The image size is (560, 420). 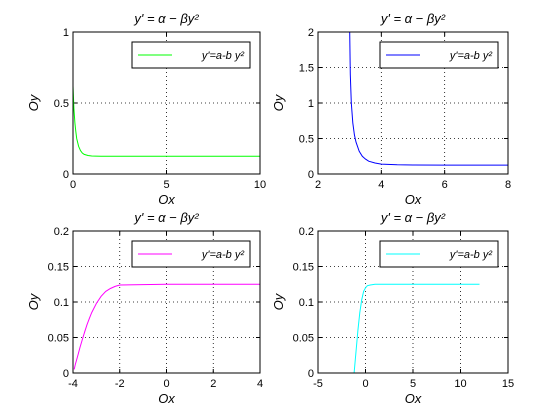 I want to click on x-tick-label: 8, so click(x=508, y=185).